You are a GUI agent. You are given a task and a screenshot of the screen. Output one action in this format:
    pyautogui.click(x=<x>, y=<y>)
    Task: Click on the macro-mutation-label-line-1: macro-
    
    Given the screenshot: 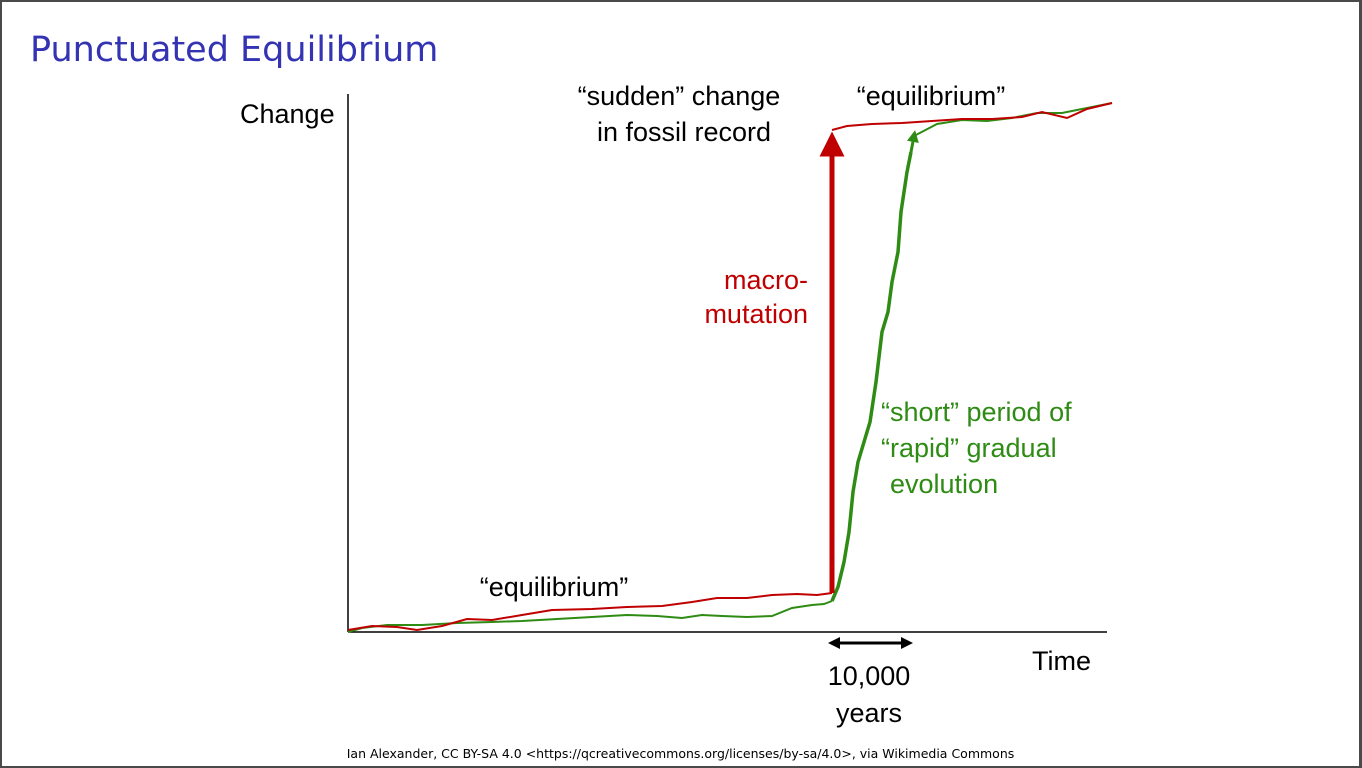 What is the action you would take?
    pyautogui.click(x=766, y=280)
    